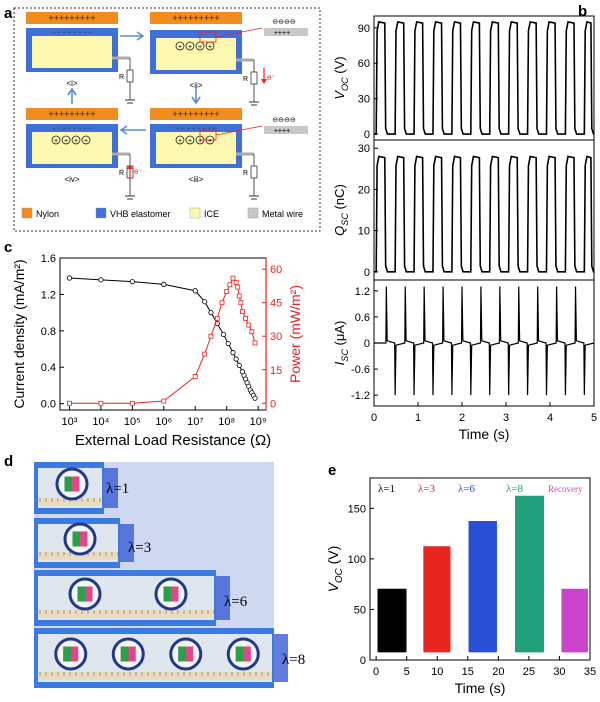  I want to click on y-tick-label: 0, so click(367, 273).